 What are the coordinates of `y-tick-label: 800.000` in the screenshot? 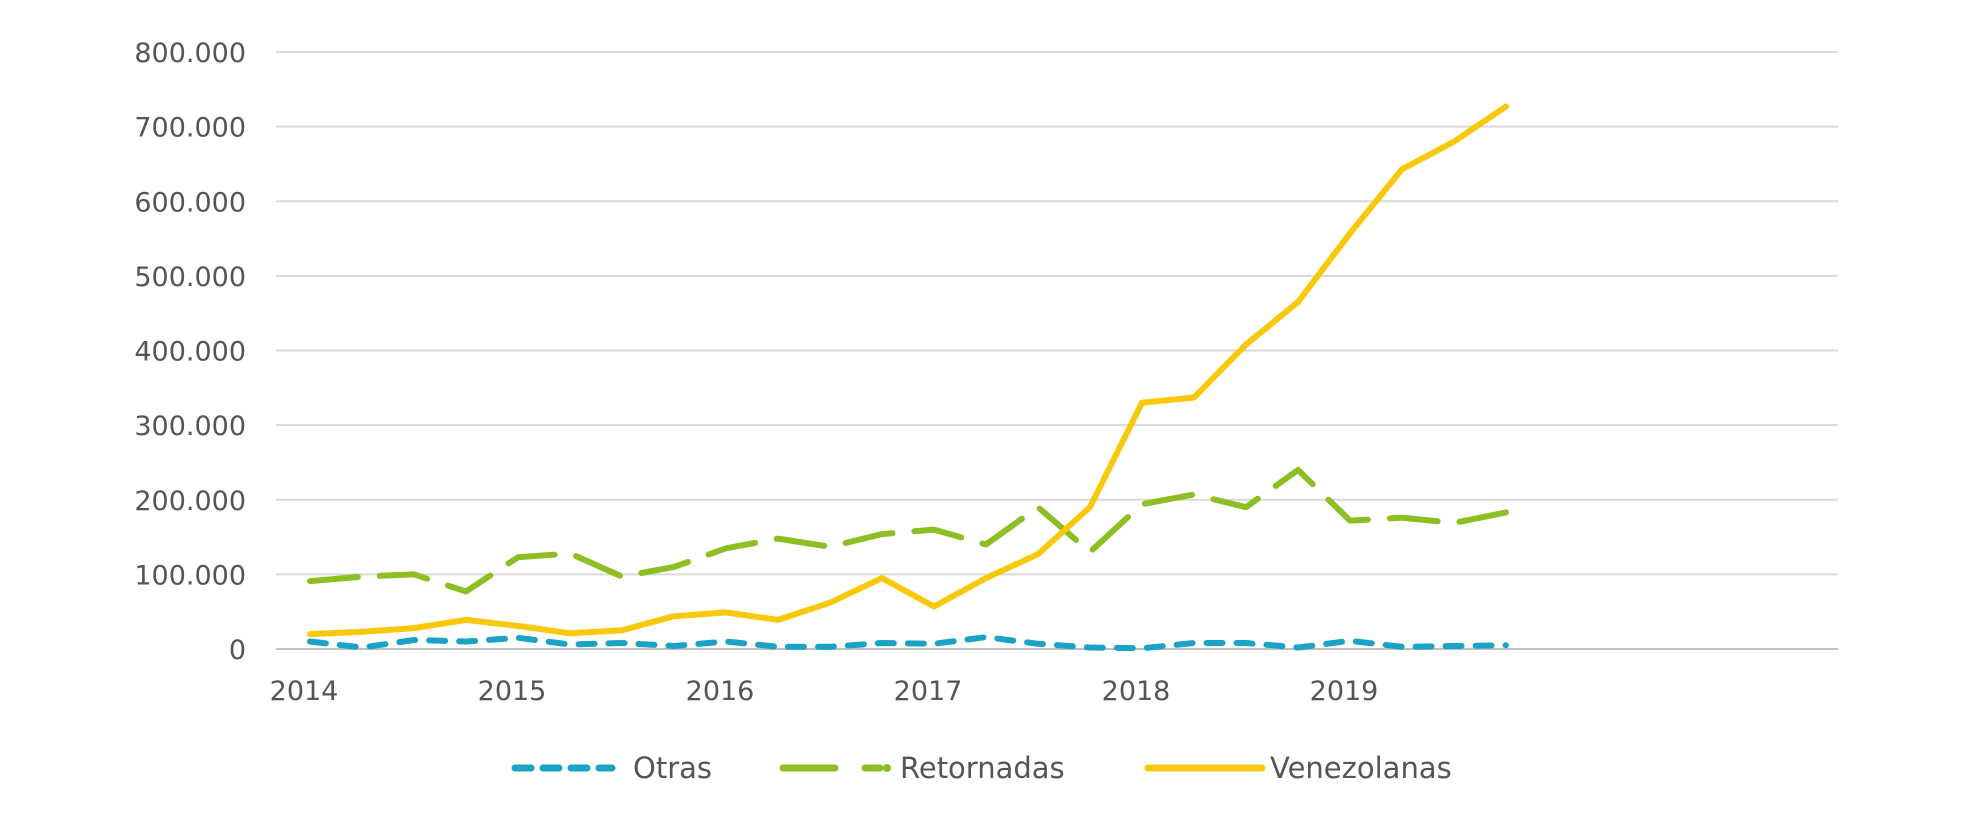 It's located at (190, 53).